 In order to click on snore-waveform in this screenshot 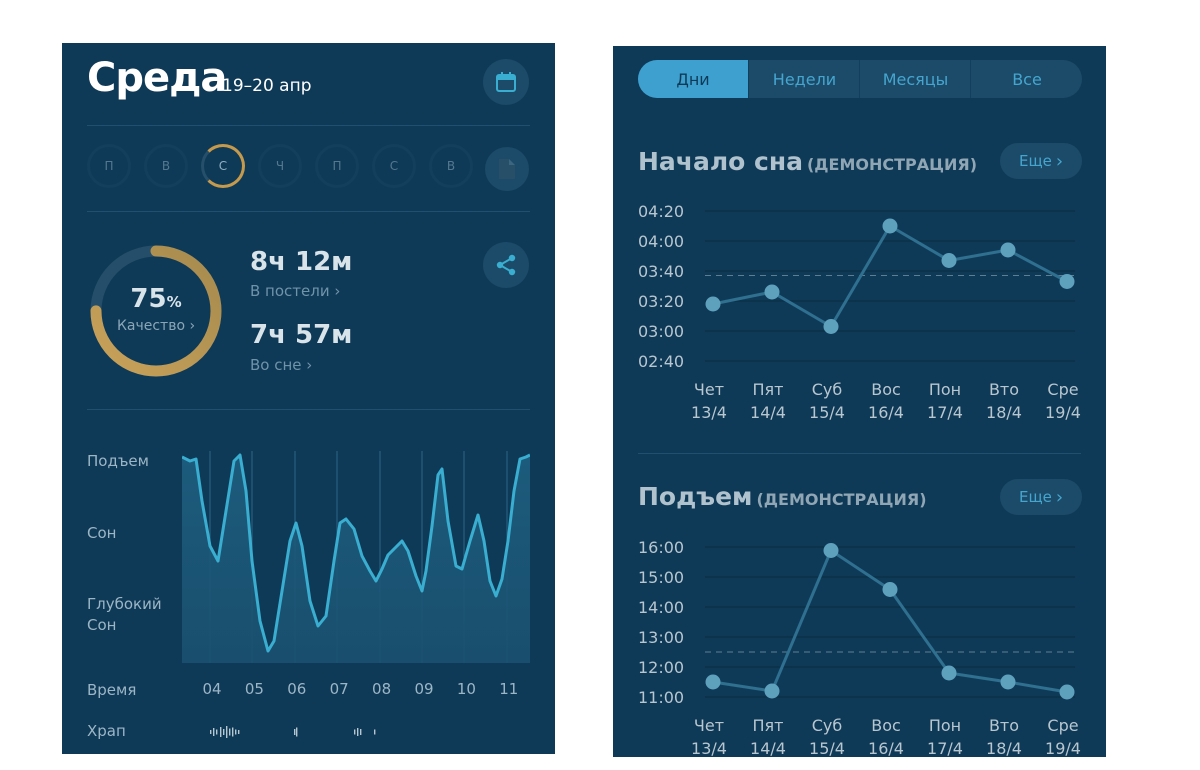, I will do `click(293, 732)`.